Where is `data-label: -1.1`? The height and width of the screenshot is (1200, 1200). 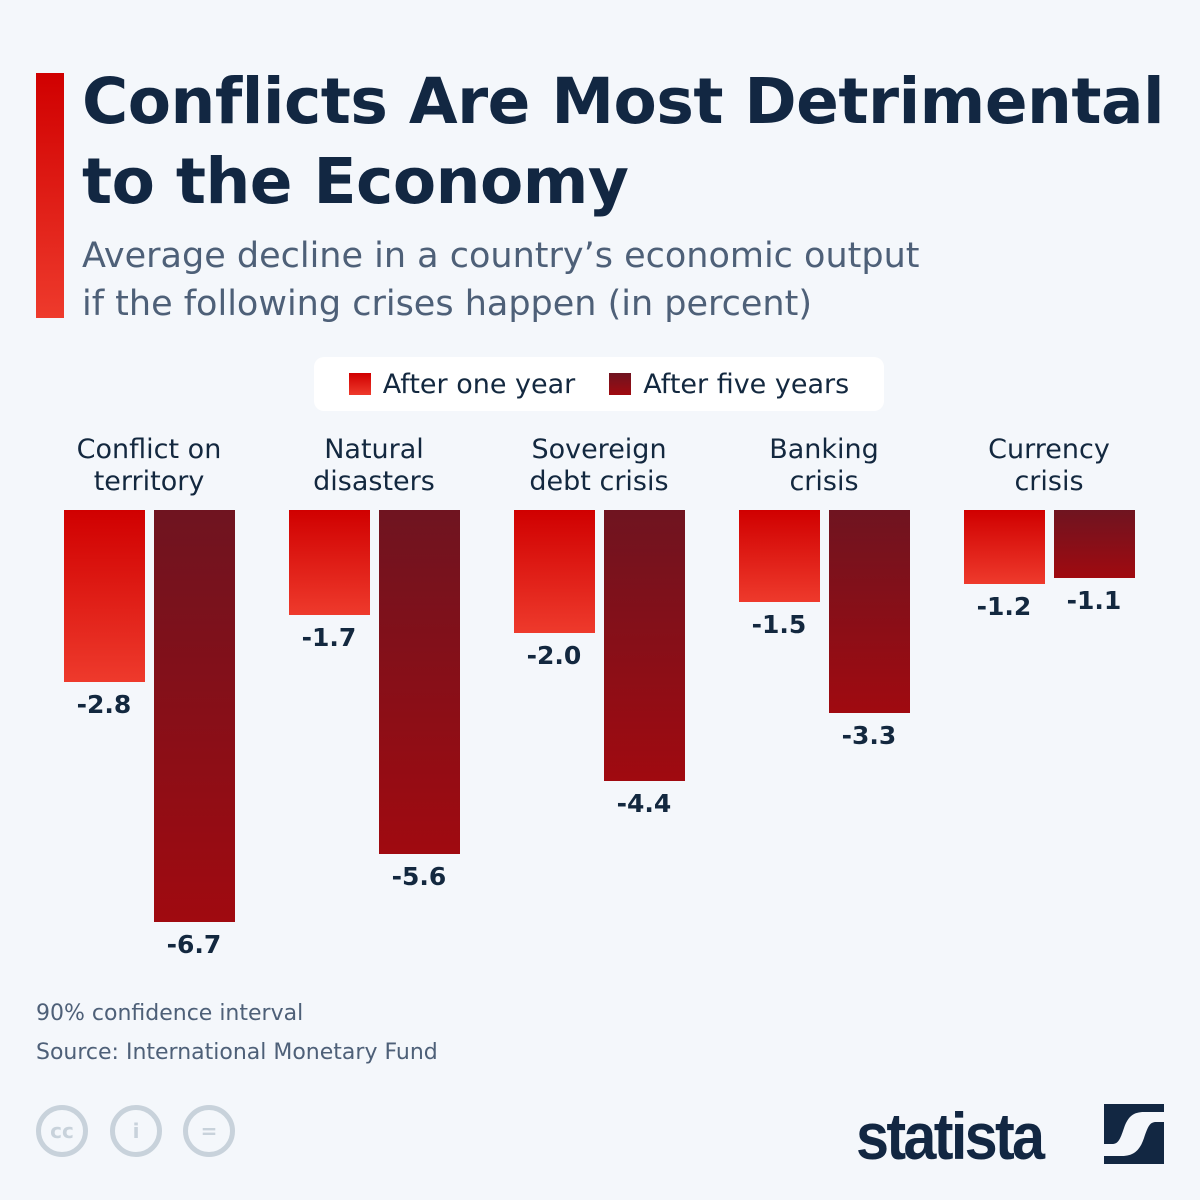
data-label: -1.1 is located at coordinates (1094, 600).